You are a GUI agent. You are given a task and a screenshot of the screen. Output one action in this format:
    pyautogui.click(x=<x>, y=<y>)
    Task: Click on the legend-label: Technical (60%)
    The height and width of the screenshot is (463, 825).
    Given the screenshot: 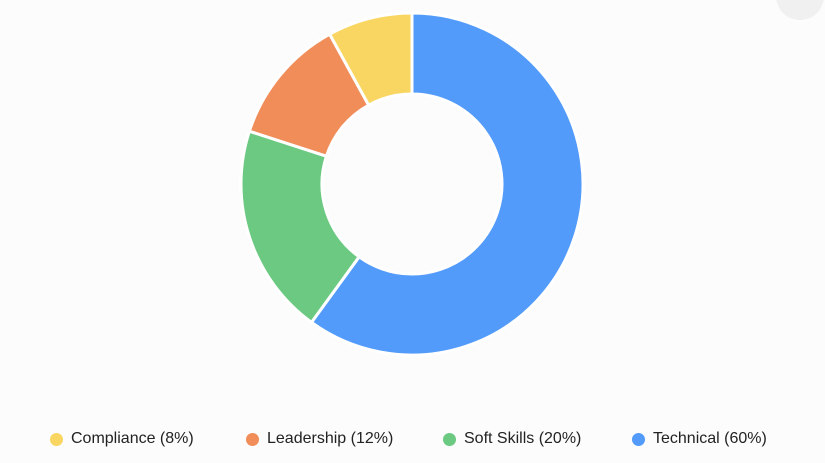 What is the action you would take?
    pyautogui.click(x=710, y=438)
    